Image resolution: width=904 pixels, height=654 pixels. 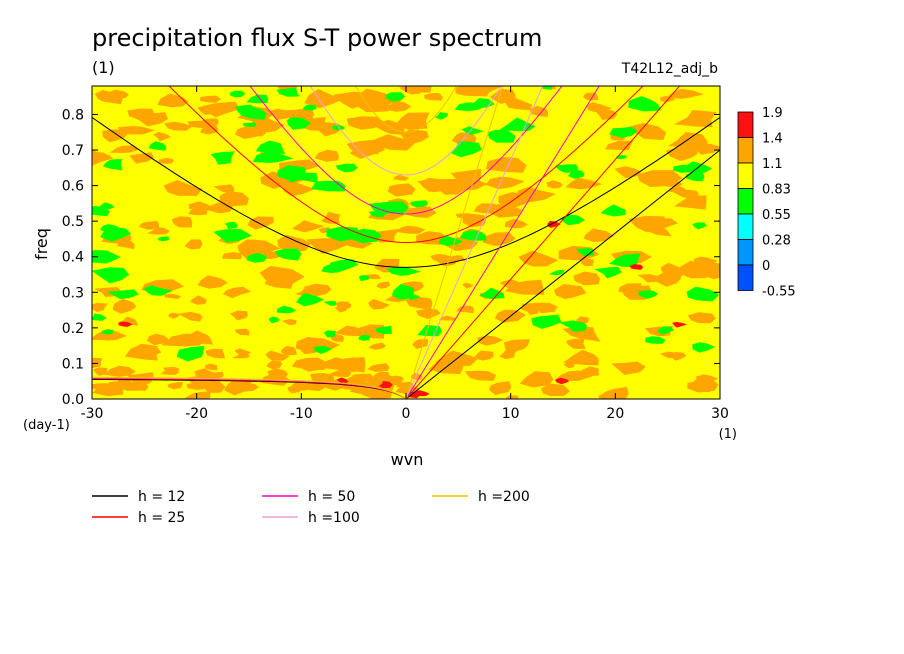 I want to click on y-axis-units: (day-1), so click(x=46, y=425).